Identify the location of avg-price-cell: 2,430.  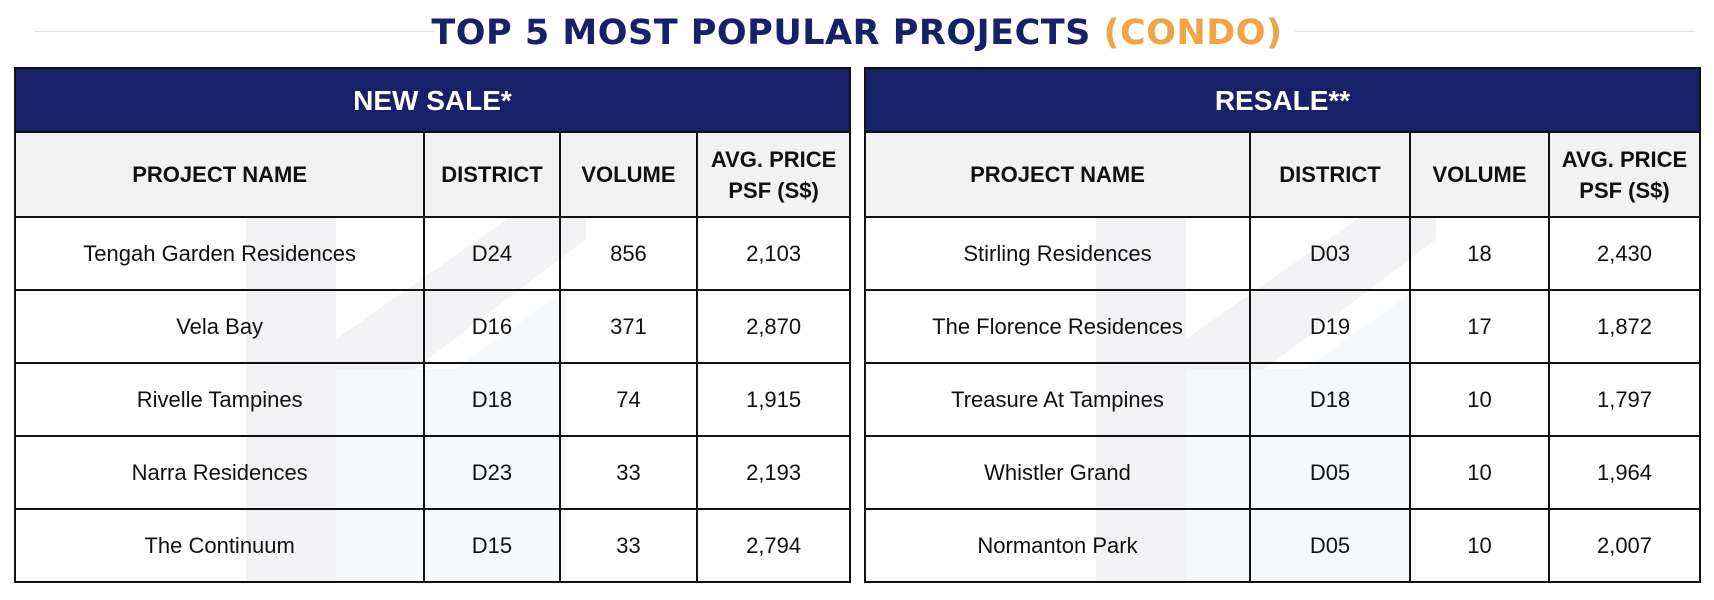
(1623, 253).